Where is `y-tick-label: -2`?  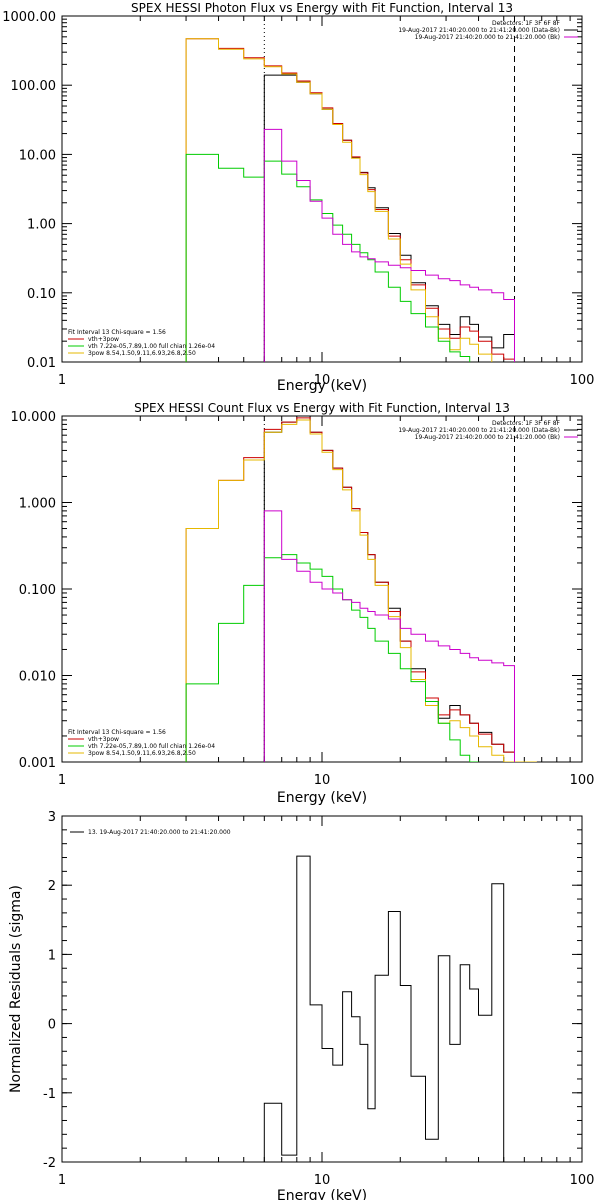
y-tick-label: -2 is located at coordinates (49, 1163).